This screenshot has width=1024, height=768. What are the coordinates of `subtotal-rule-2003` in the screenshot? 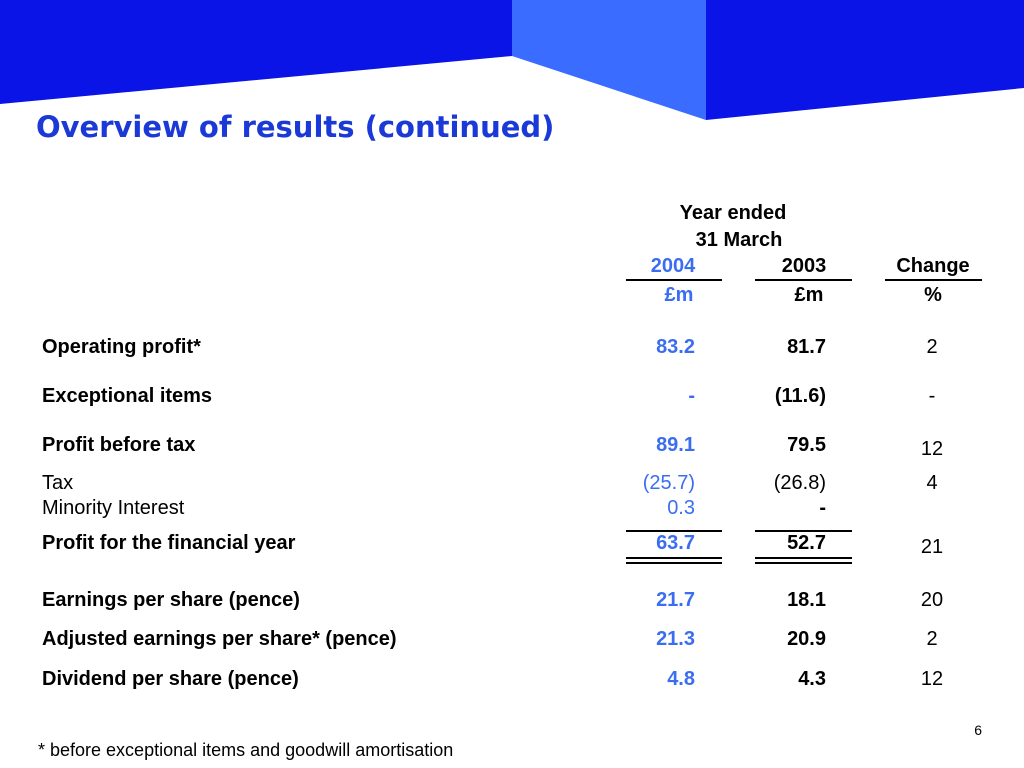 It's located at (803, 531).